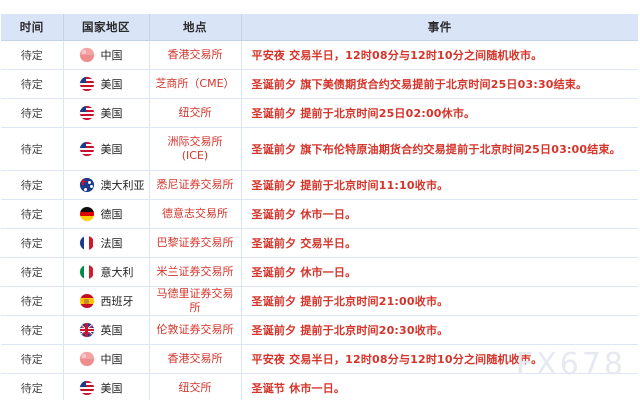  I want to click on cell-place: 悉尼证券交易所, so click(195, 185).